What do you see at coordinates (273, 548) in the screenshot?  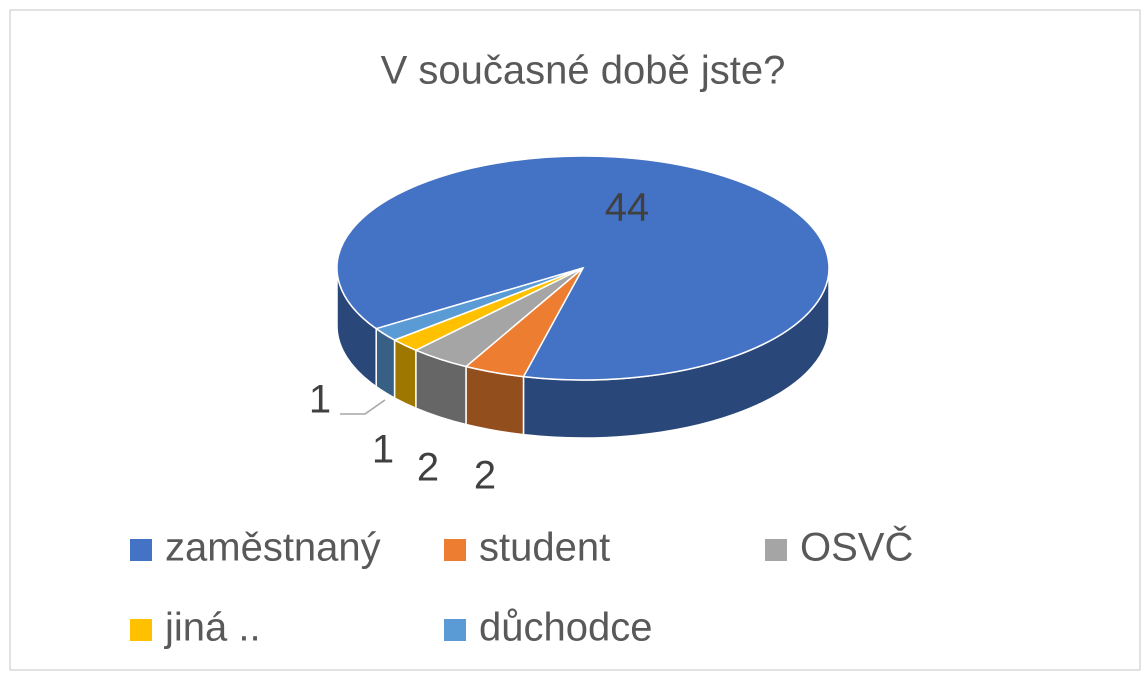 I see `legend-label: zaměstnaný` at bounding box center [273, 548].